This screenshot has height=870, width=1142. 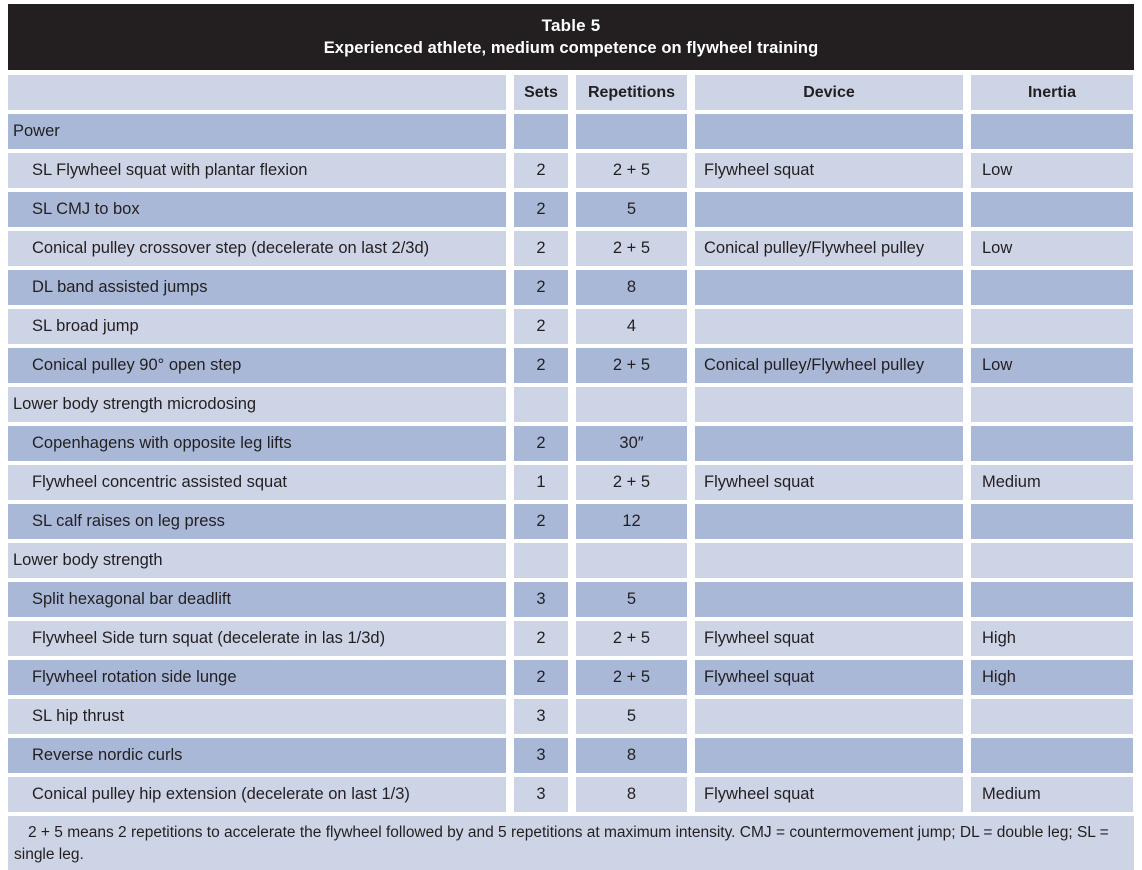 What do you see at coordinates (631, 92) in the screenshot?
I see `column-header-repetitions: Repetitions` at bounding box center [631, 92].